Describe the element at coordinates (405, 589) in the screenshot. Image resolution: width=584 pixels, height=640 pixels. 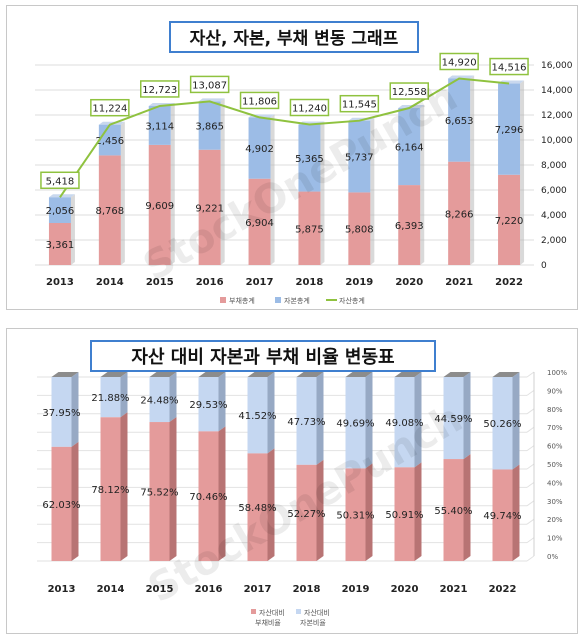
I see `x-tick-label: 2020` at that location.